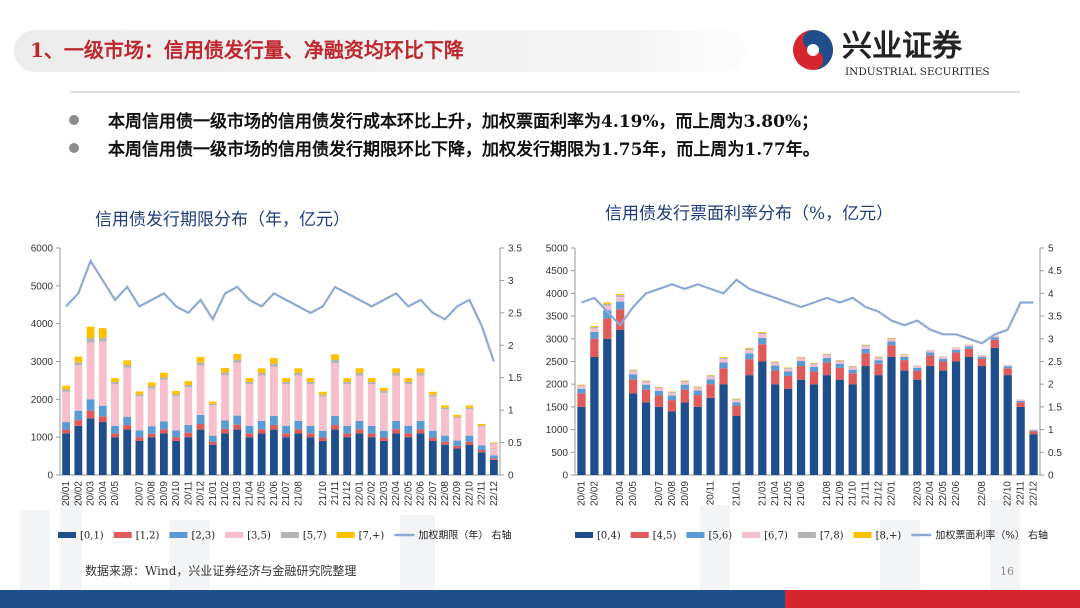 The height and width of the screenshot is (608, 1080). What do you see at coordinates (392, 599) in the screenshot?
I see `footer-bar` at bounding box center [392, 599].